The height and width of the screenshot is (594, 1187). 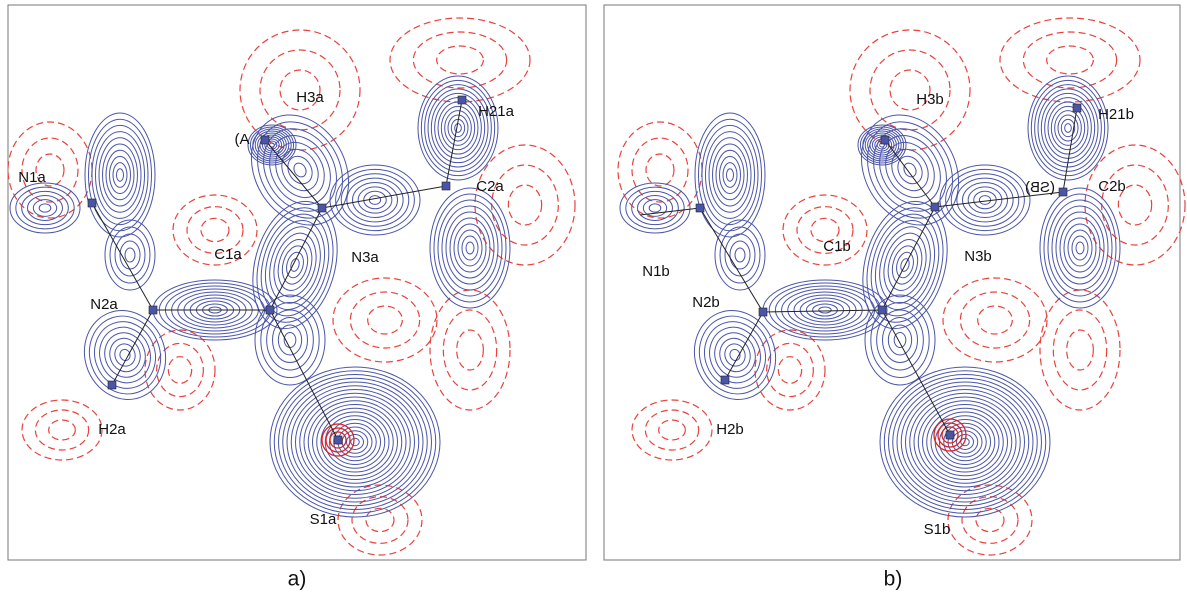 I want to click on atom-label: H3a, so click(x=310, y=97).